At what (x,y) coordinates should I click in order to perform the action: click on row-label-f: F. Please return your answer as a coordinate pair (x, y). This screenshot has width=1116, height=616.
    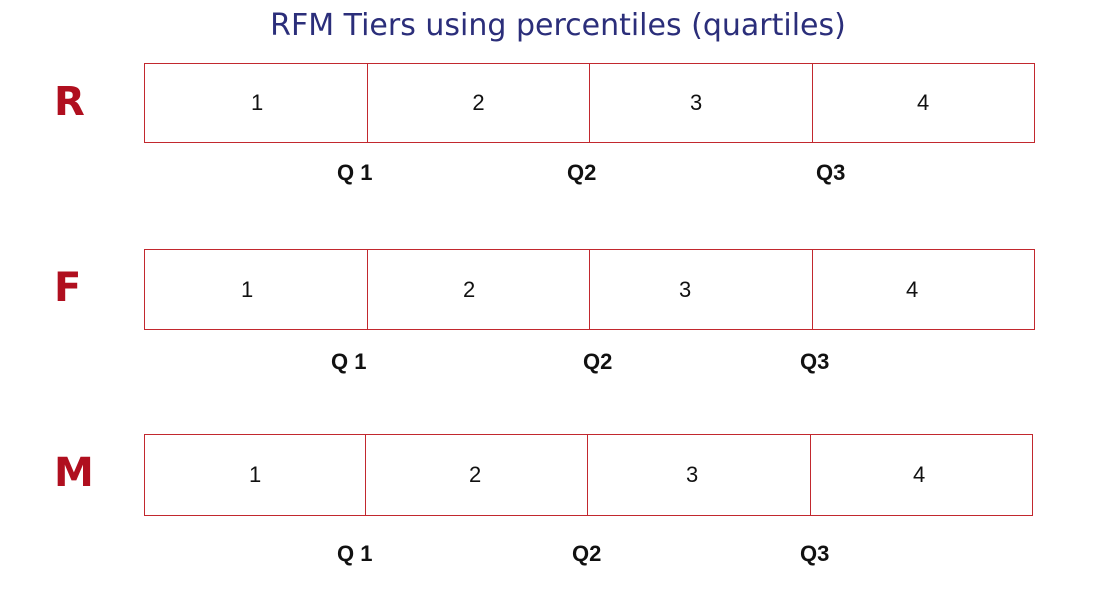
    Looking at the image, I should click on (68, 288).